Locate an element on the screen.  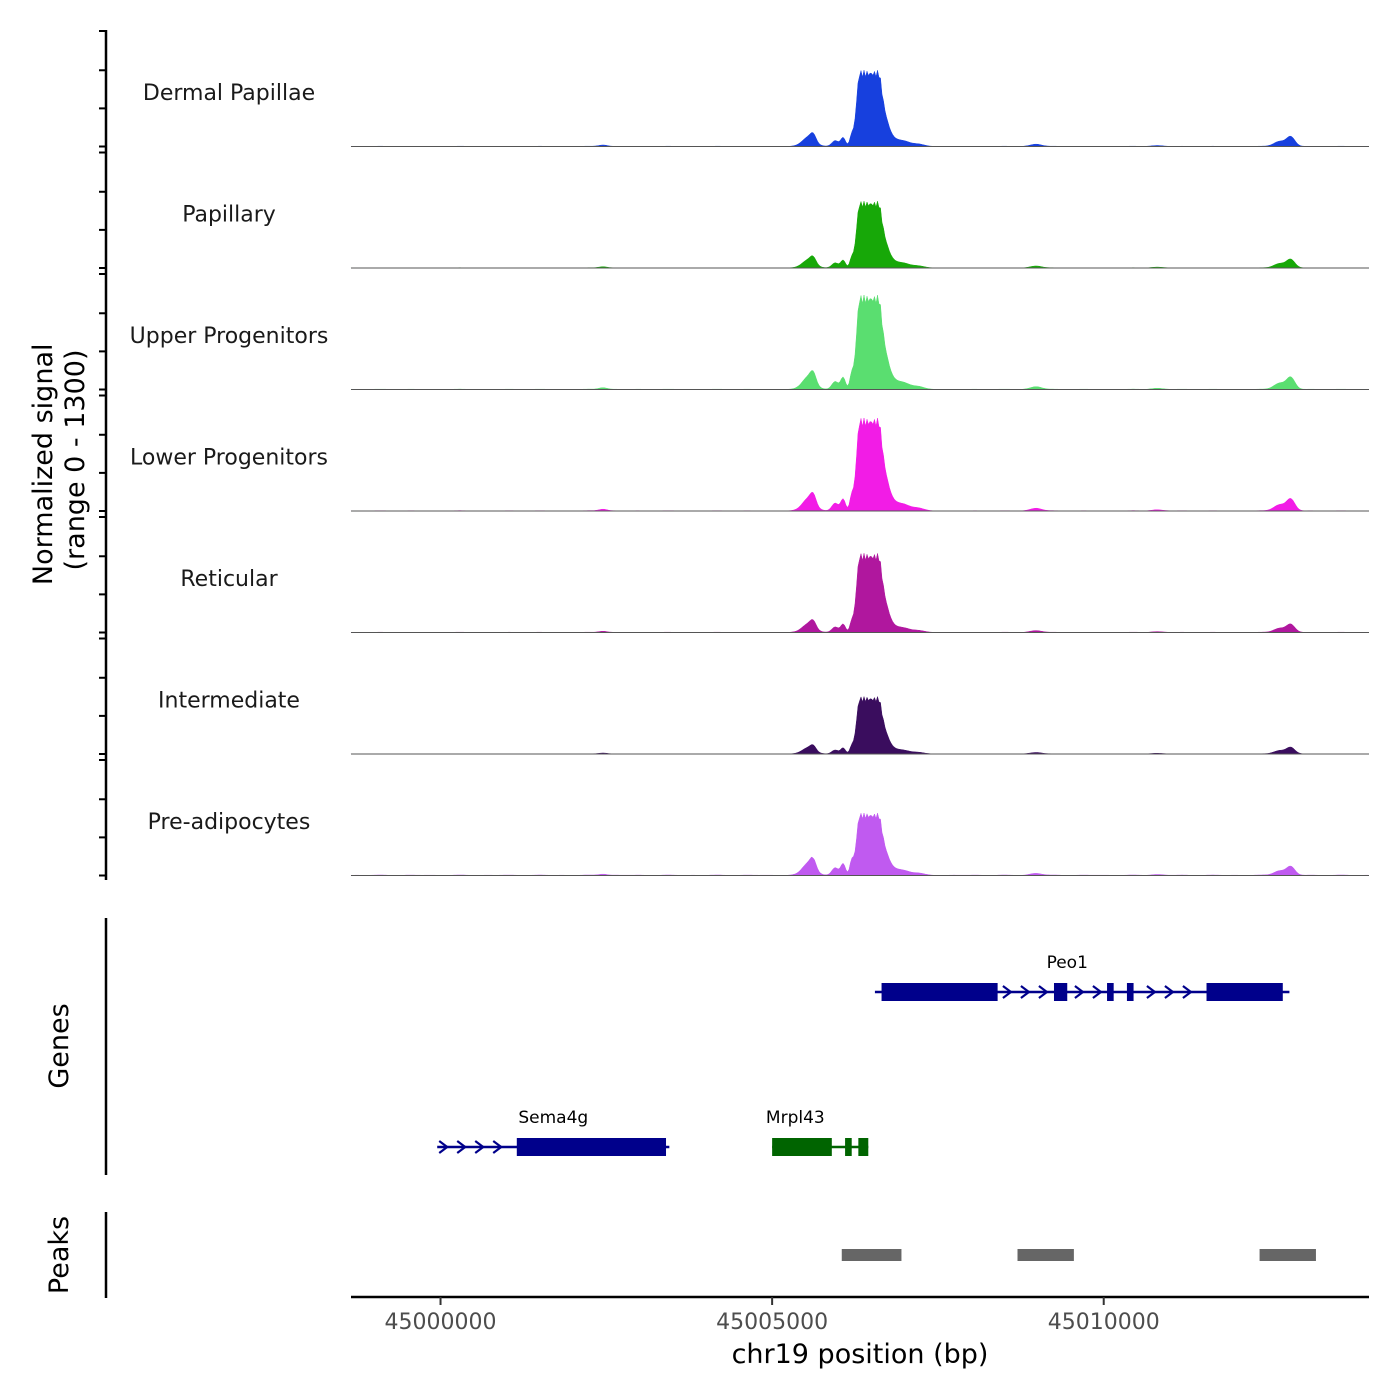
gene-label: Peo1 is located at coordinates (1067, 963).